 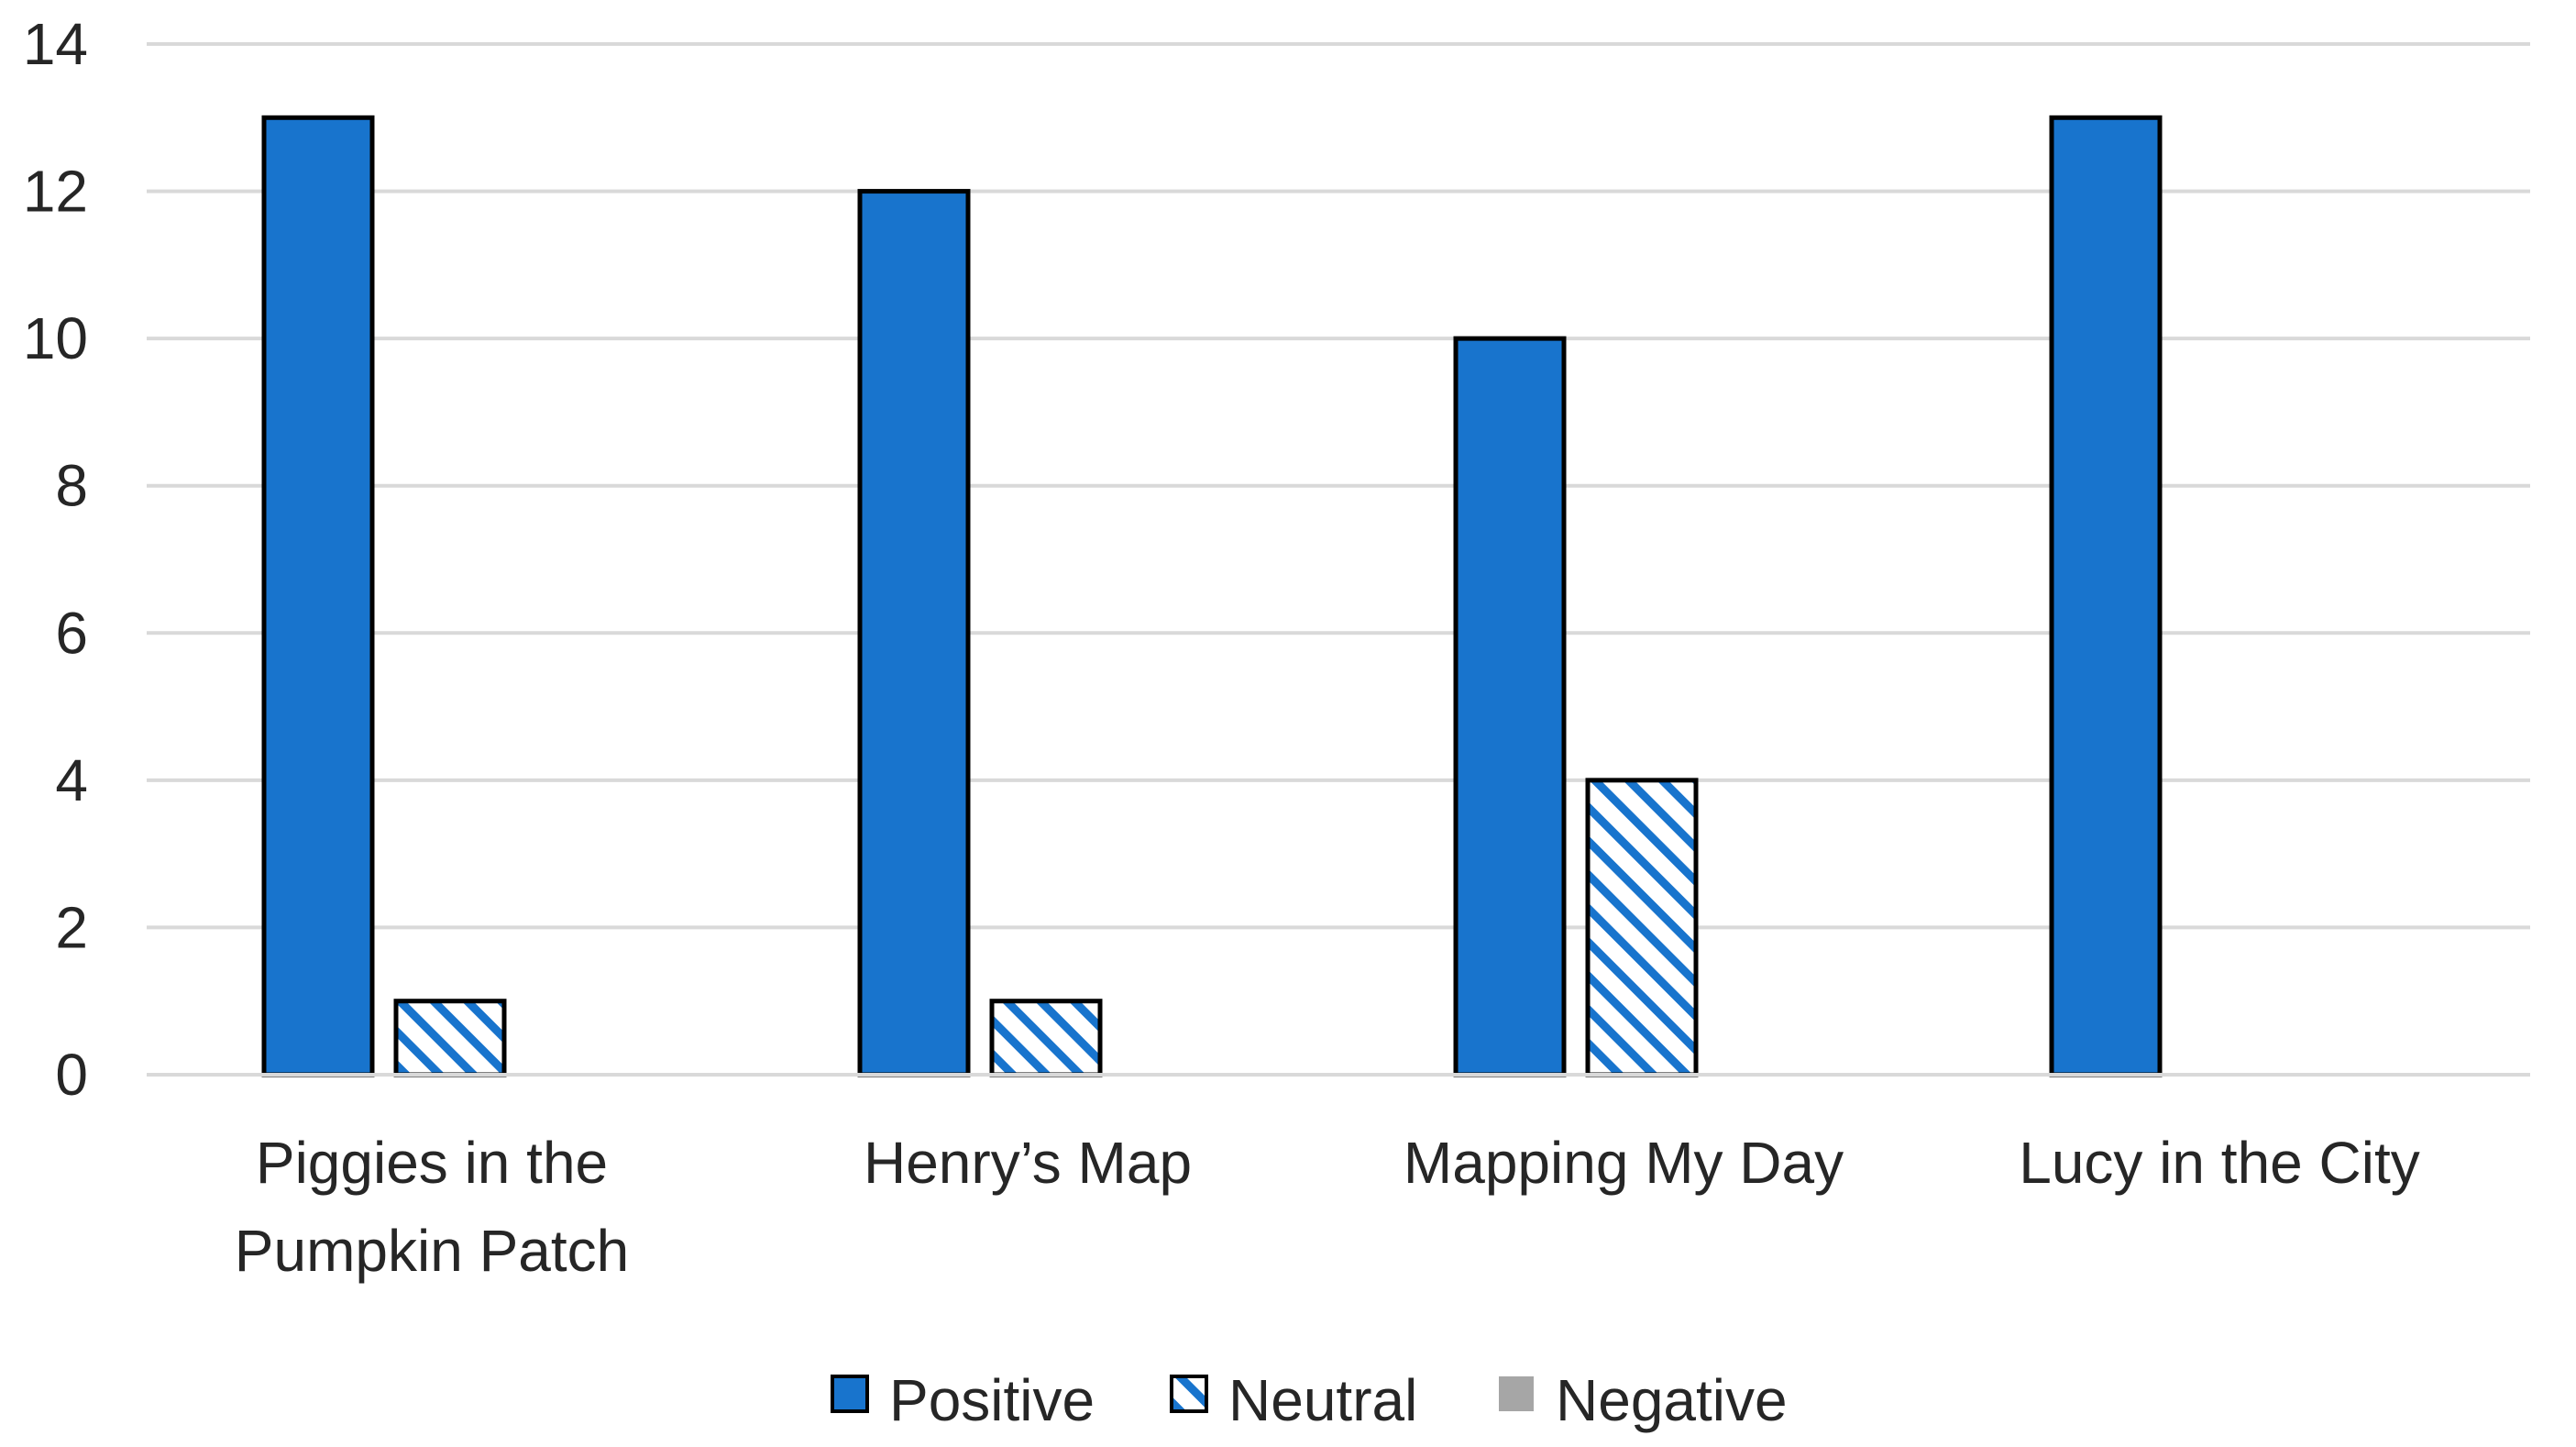 What do you see at coordinates (1624, 1163) in the screenshot?
I see `category-label: Mapping My Day` at bounding box center [1624, 1163].